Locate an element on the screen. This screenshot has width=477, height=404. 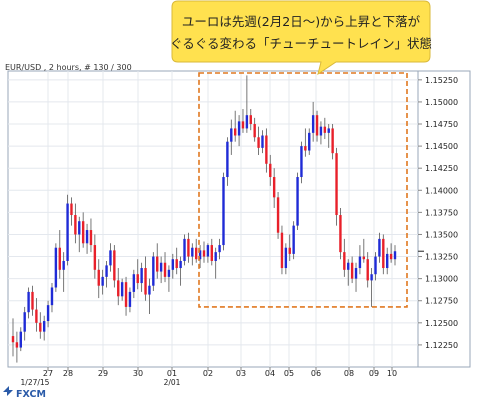
x-tick-label: 02 is located at coordinates (208, 373).